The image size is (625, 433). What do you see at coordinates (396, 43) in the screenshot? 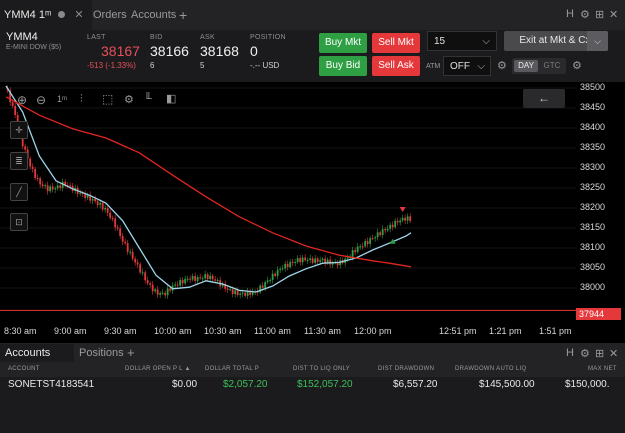
I see `sell-market-button: Sell Mkt` at bounding box center [396, 43].